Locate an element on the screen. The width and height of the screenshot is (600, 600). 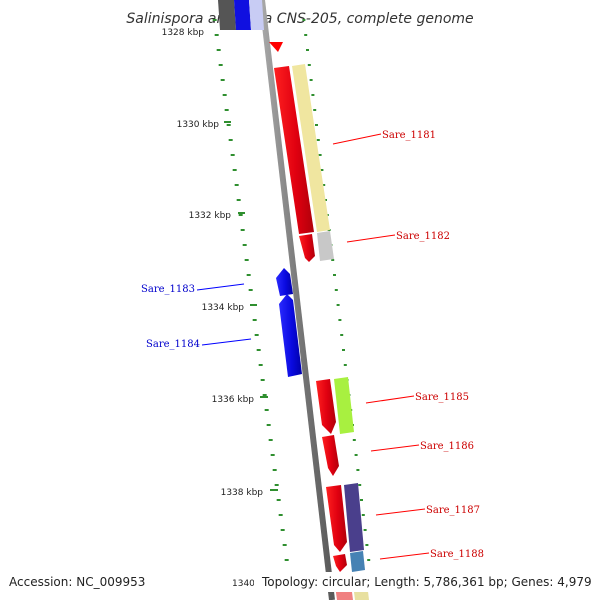
gene-label-sare-1181: Sare_1181 is located at coordinates (409, 135).